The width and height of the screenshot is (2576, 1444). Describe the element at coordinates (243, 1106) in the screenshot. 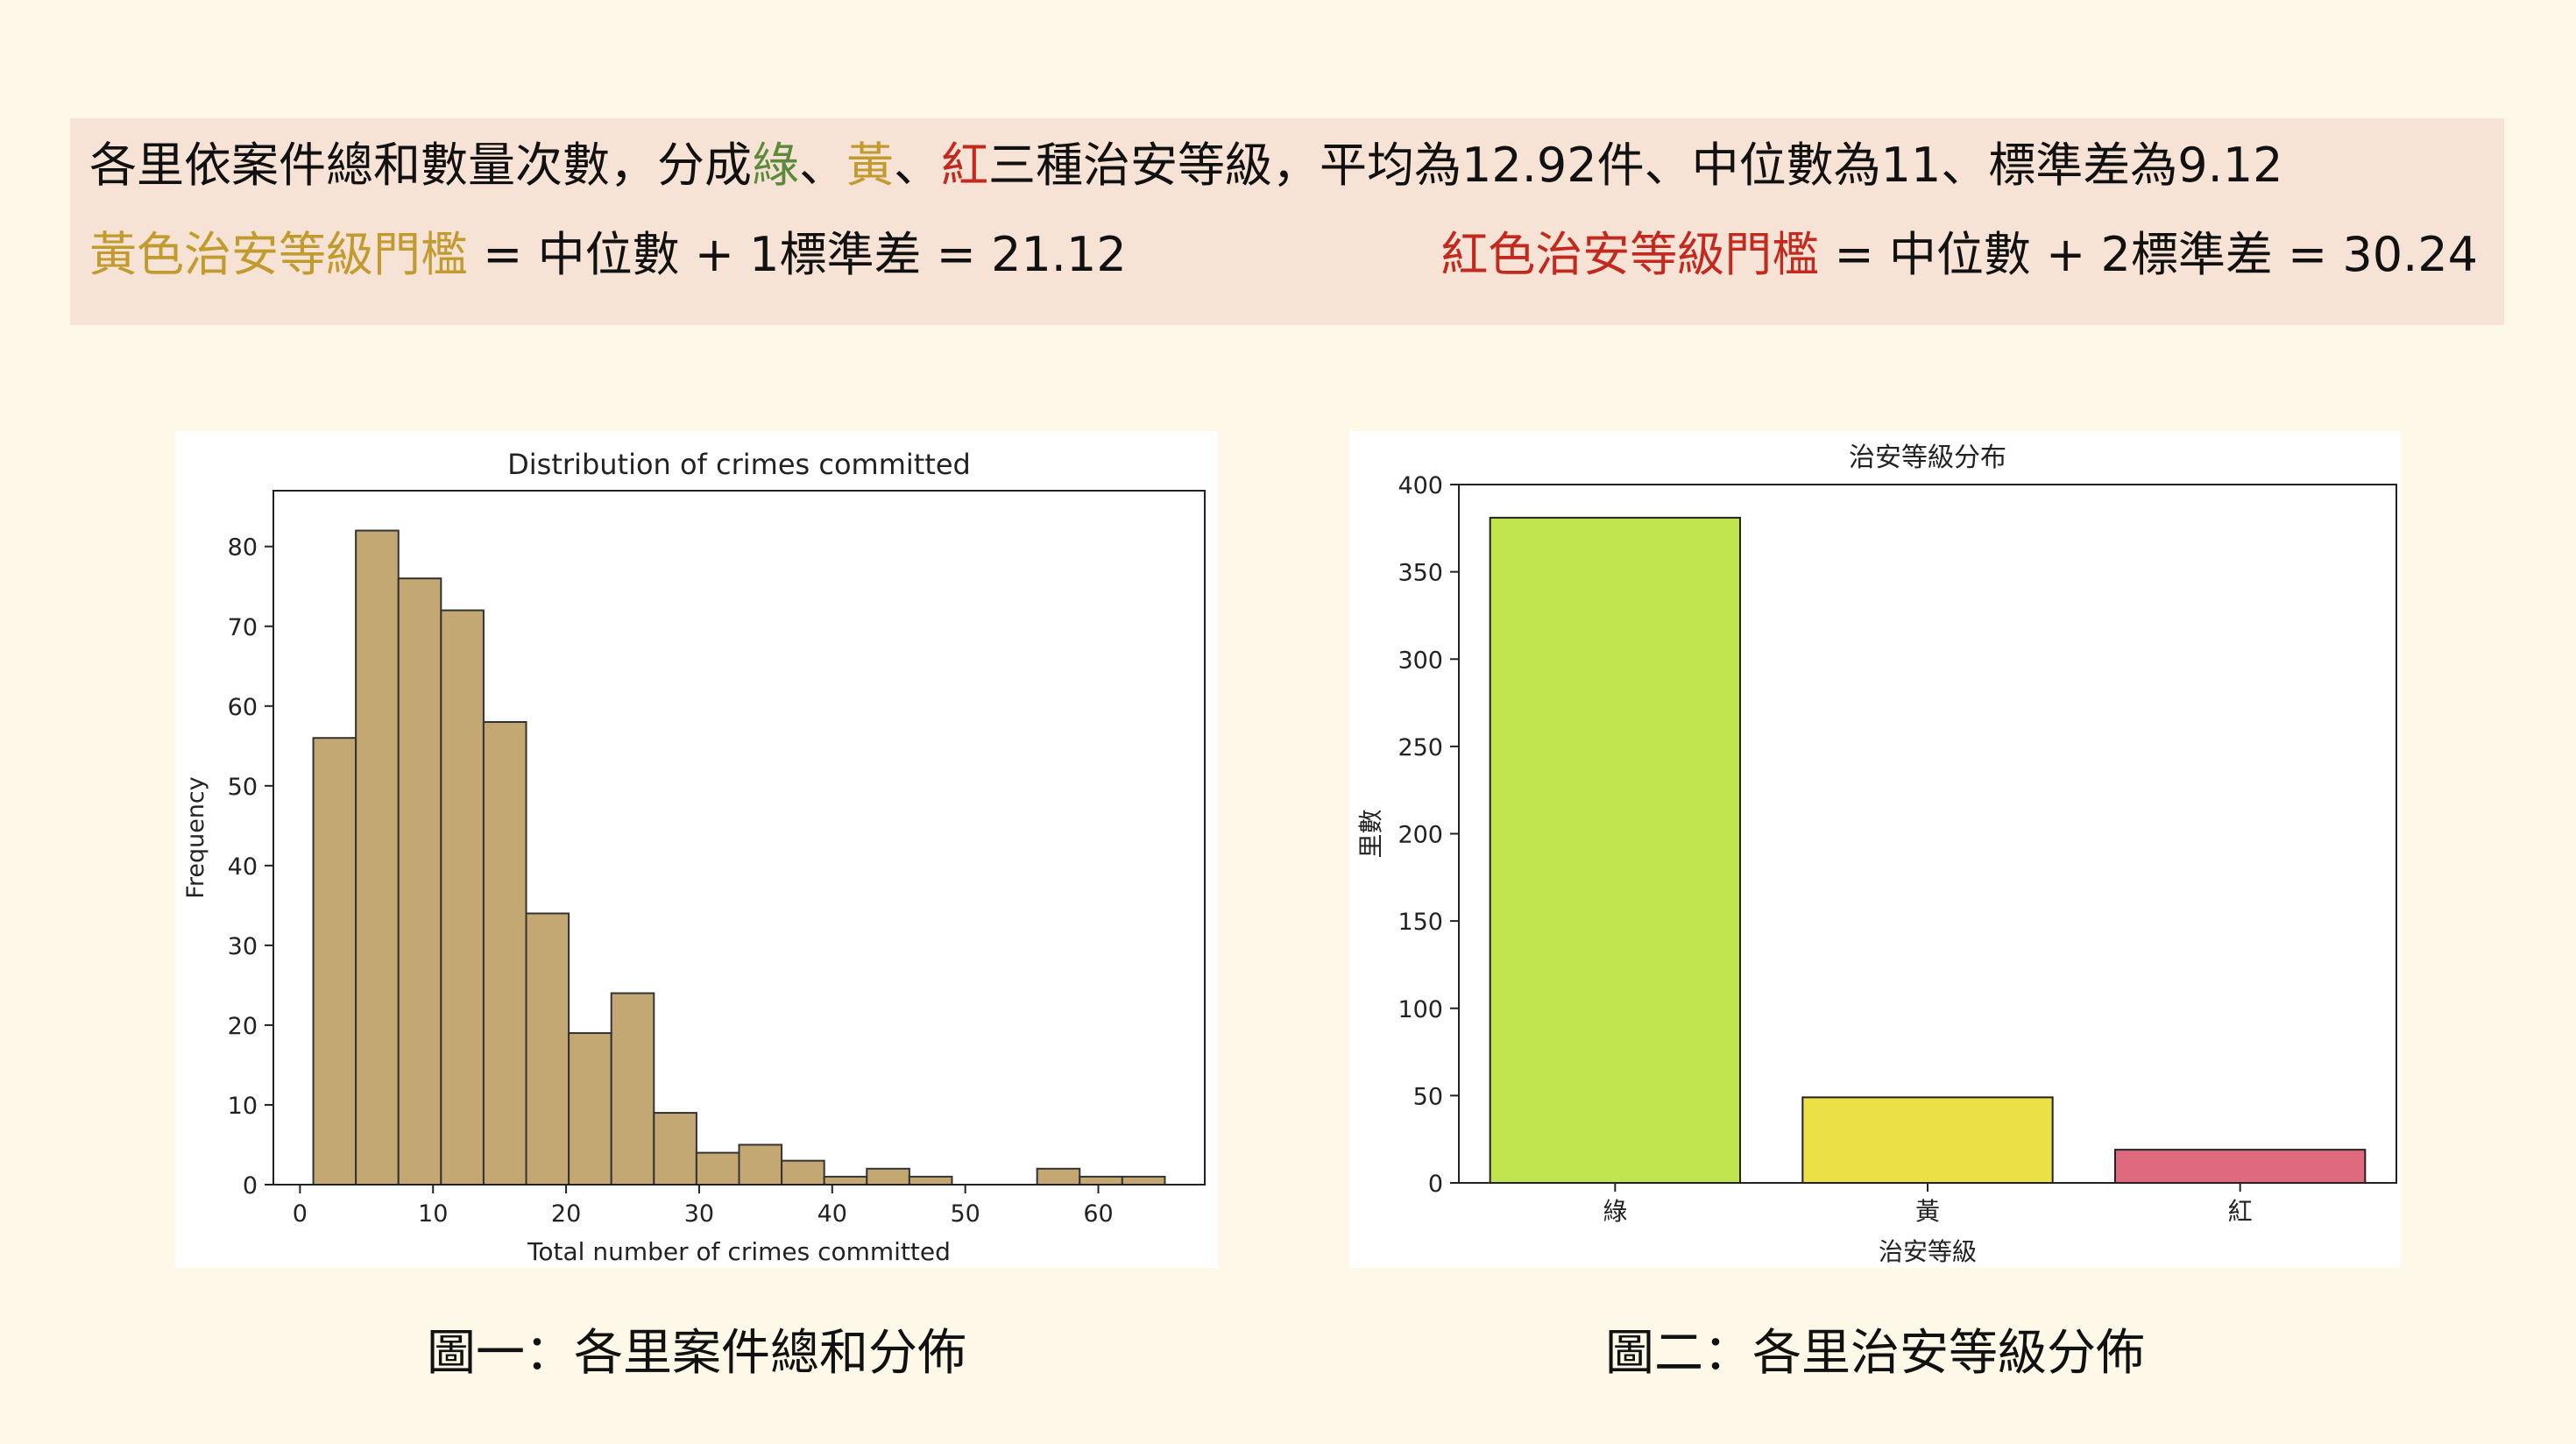

I see `y-tick-label: 10` at that location.